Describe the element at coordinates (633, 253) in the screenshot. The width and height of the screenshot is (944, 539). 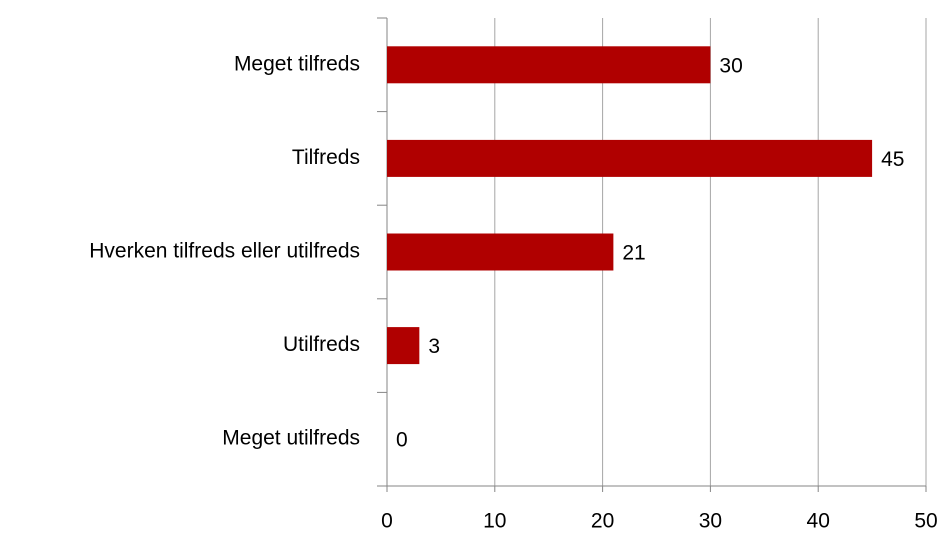
I see `data-label: 21` at that location.